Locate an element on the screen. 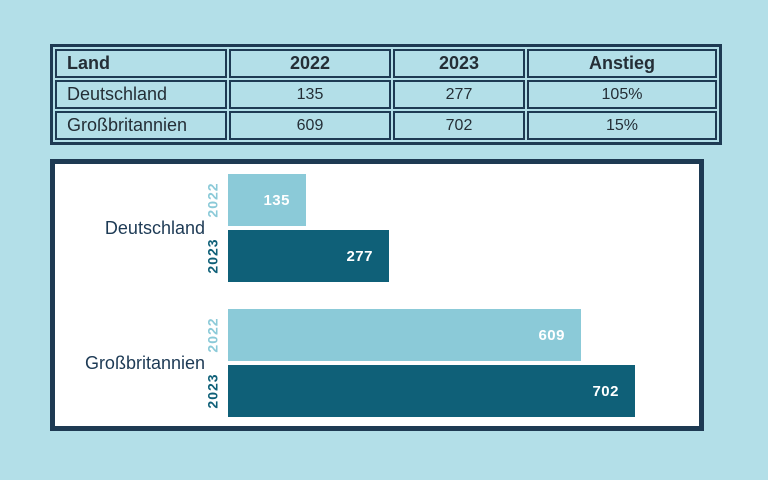 This screenshot has height=480, width=768. table-cell-2023: 702 is located at coordinates (459, 125).